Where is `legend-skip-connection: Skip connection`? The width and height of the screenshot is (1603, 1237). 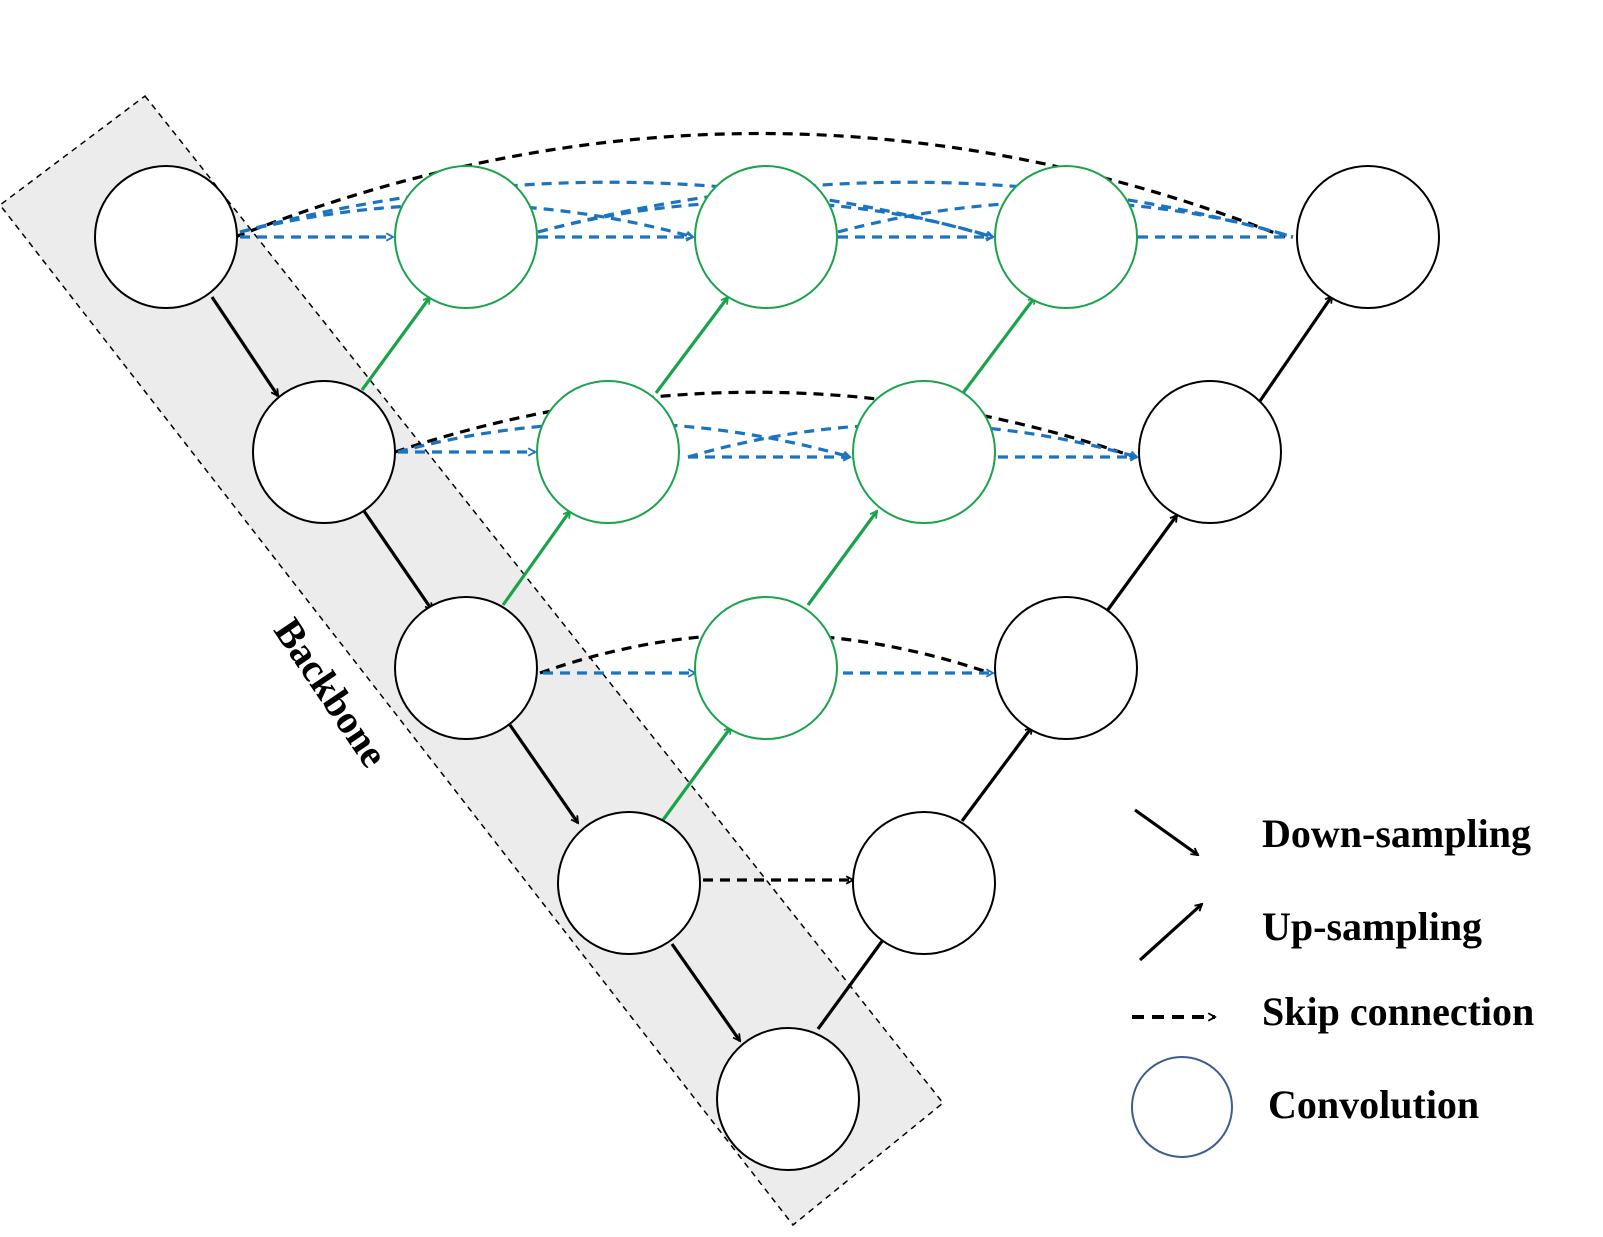 legend-skip-connection: Skip connection is located at coordinates (1333, 1011).